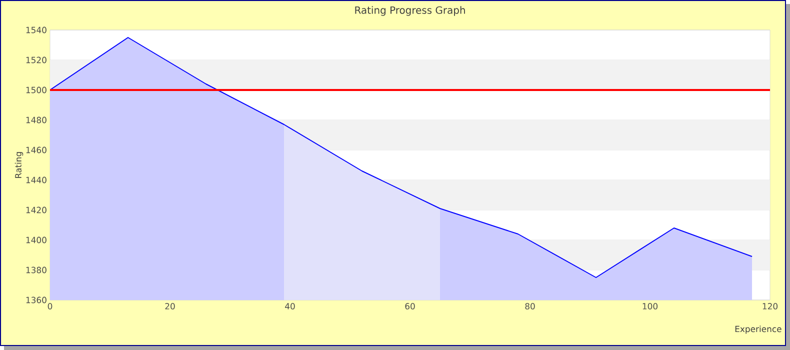 The width and height of the screenshot is (790, 350). Describe the element at coordinates (36, 240) in the screenshot. I see `y-tick-label: 1400` at that location.